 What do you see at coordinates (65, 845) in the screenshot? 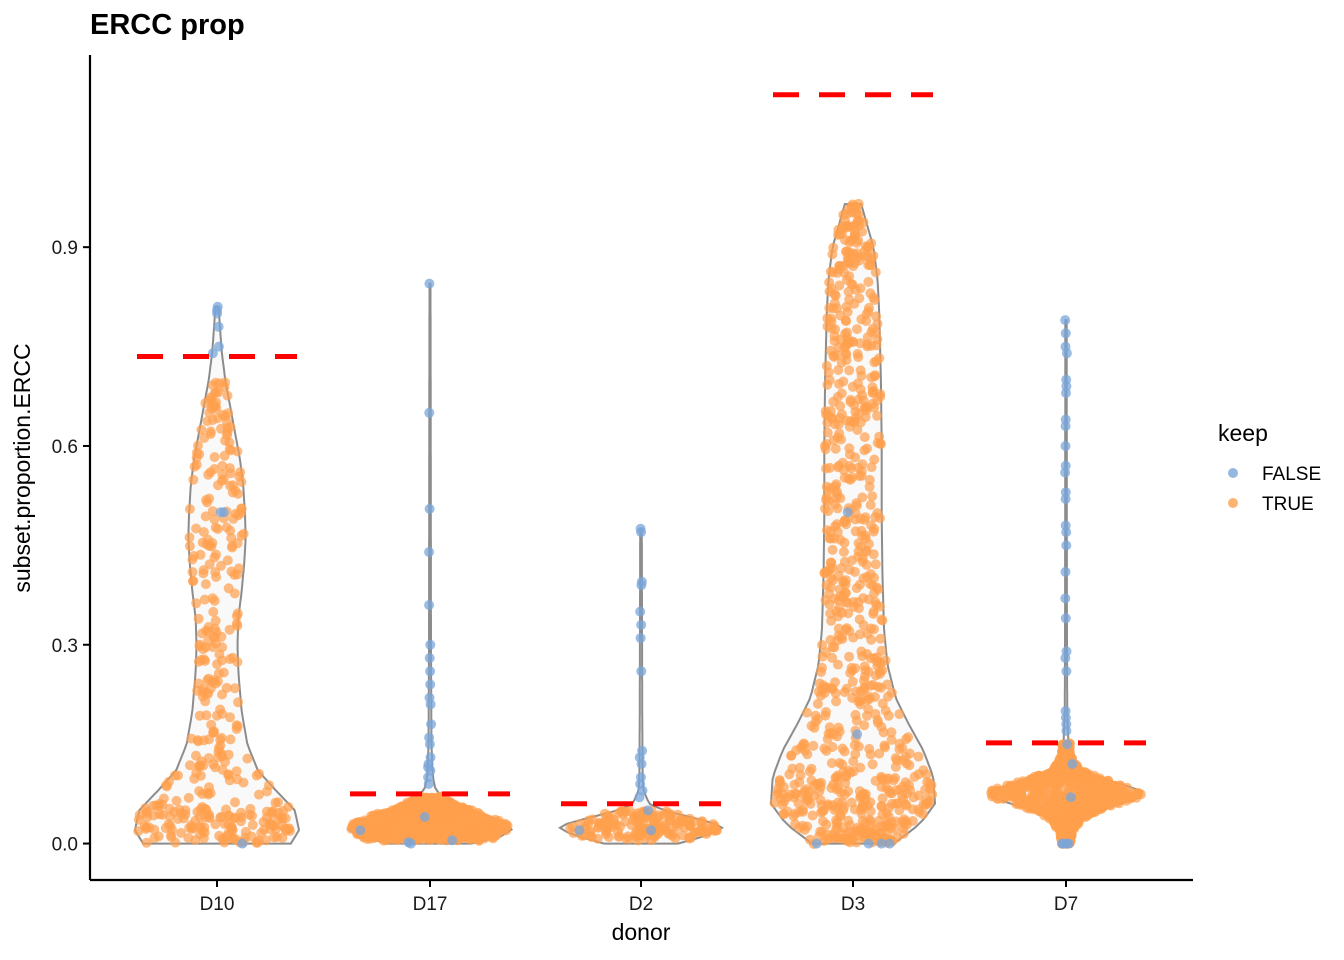
I see `y-tick-label: 0.0` at bounding box center [65, 845].